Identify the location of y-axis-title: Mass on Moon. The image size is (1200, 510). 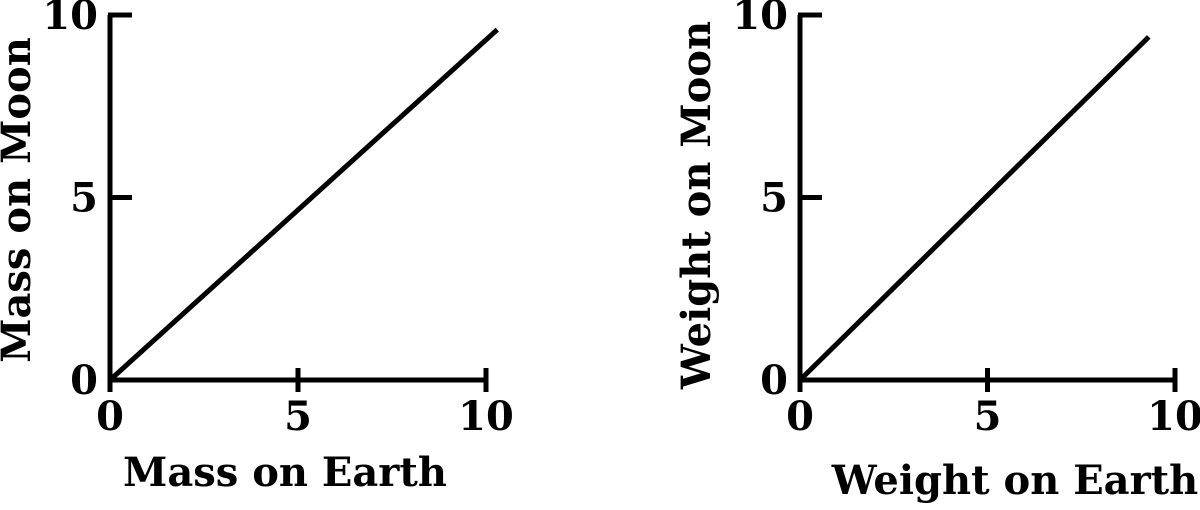
(20, 200).